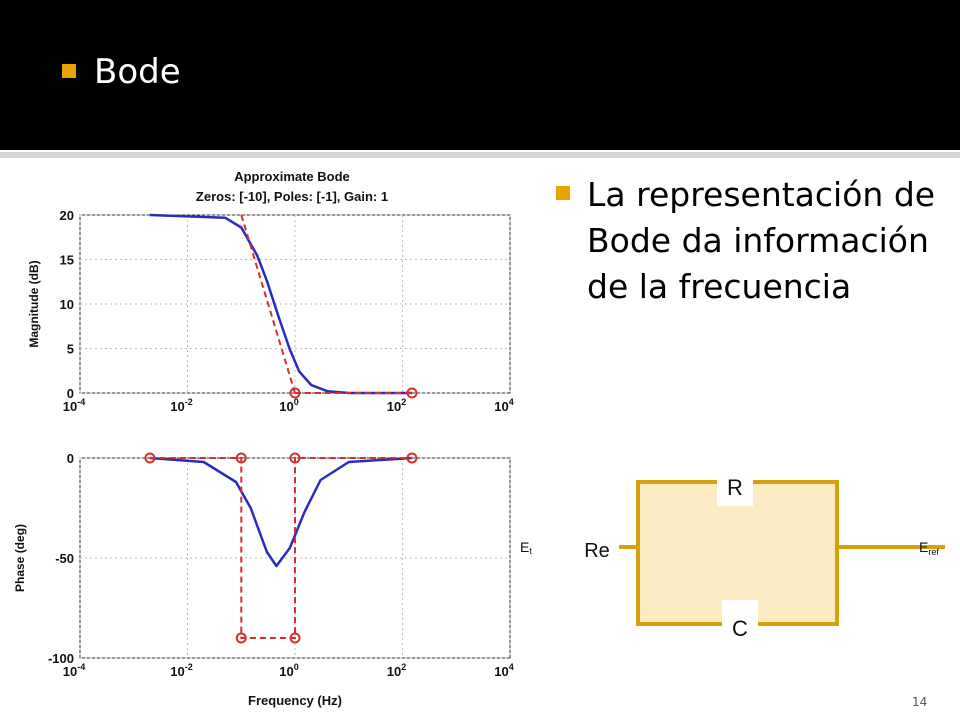  What do you see at coordinates (292, 196) in the screenshot?
I see `plot-title-line2: Zeros: [-10], Poles: [-1], Gain: 1` at bounding box center [292, 196].